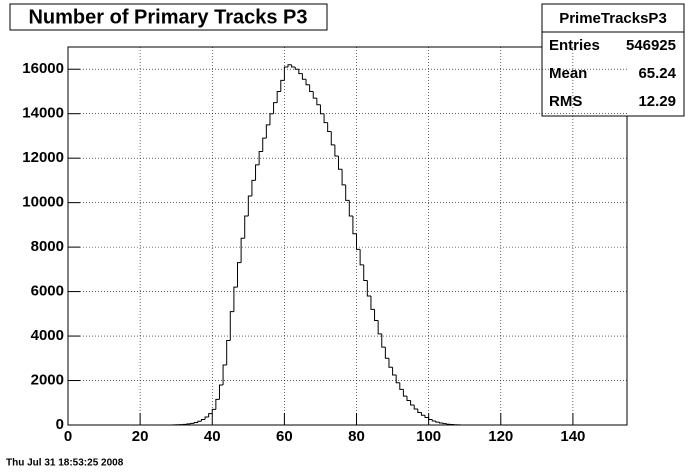 The height and width of the screenshot is (472, 696). Describe the element at coordinates (568, 73) in the screenshot. I see `stats-label: Mean` at that location.